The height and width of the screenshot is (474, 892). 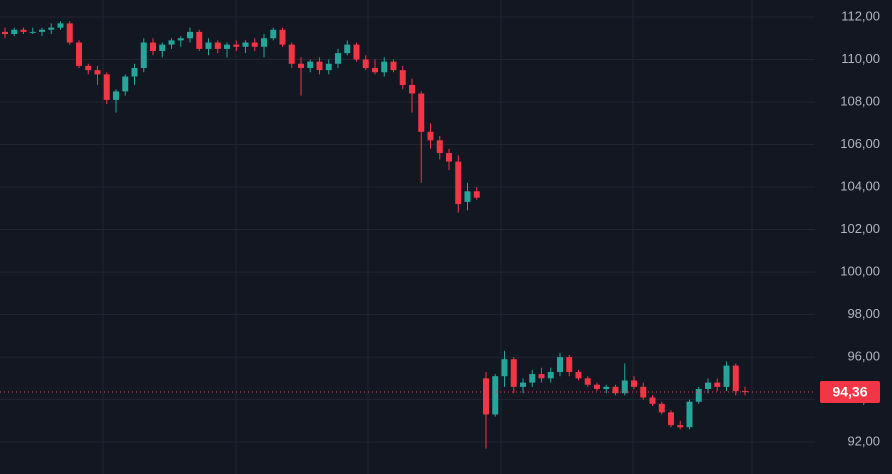 What do you see at coordinates (863, 441) in the screenshot?
I see `y-tick-label: 92,00` at bounding box center [863, 441].